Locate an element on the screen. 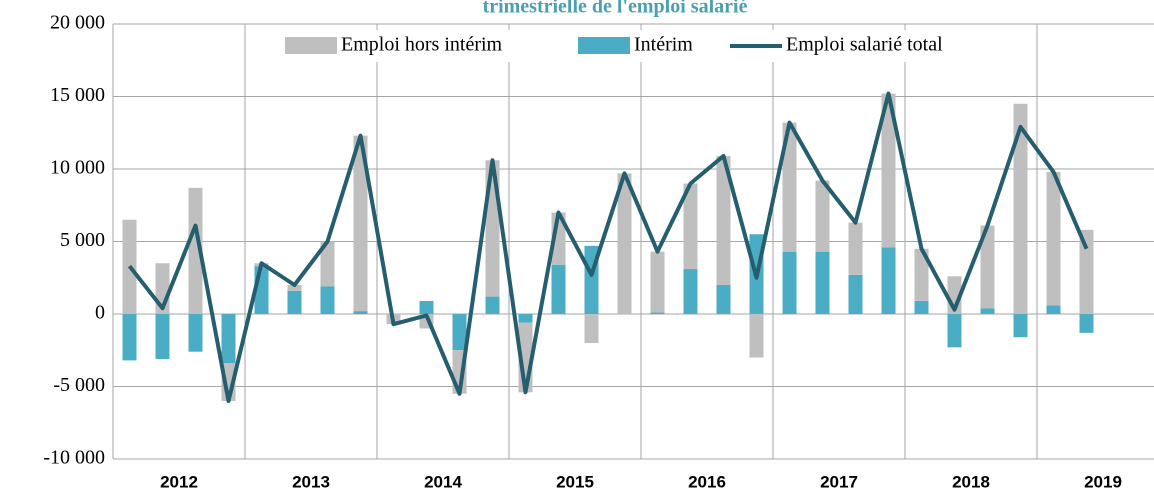 Image resolution: width=1154 pixels, height=498 pixels. legend-bg is located at coordinates (642, 46).